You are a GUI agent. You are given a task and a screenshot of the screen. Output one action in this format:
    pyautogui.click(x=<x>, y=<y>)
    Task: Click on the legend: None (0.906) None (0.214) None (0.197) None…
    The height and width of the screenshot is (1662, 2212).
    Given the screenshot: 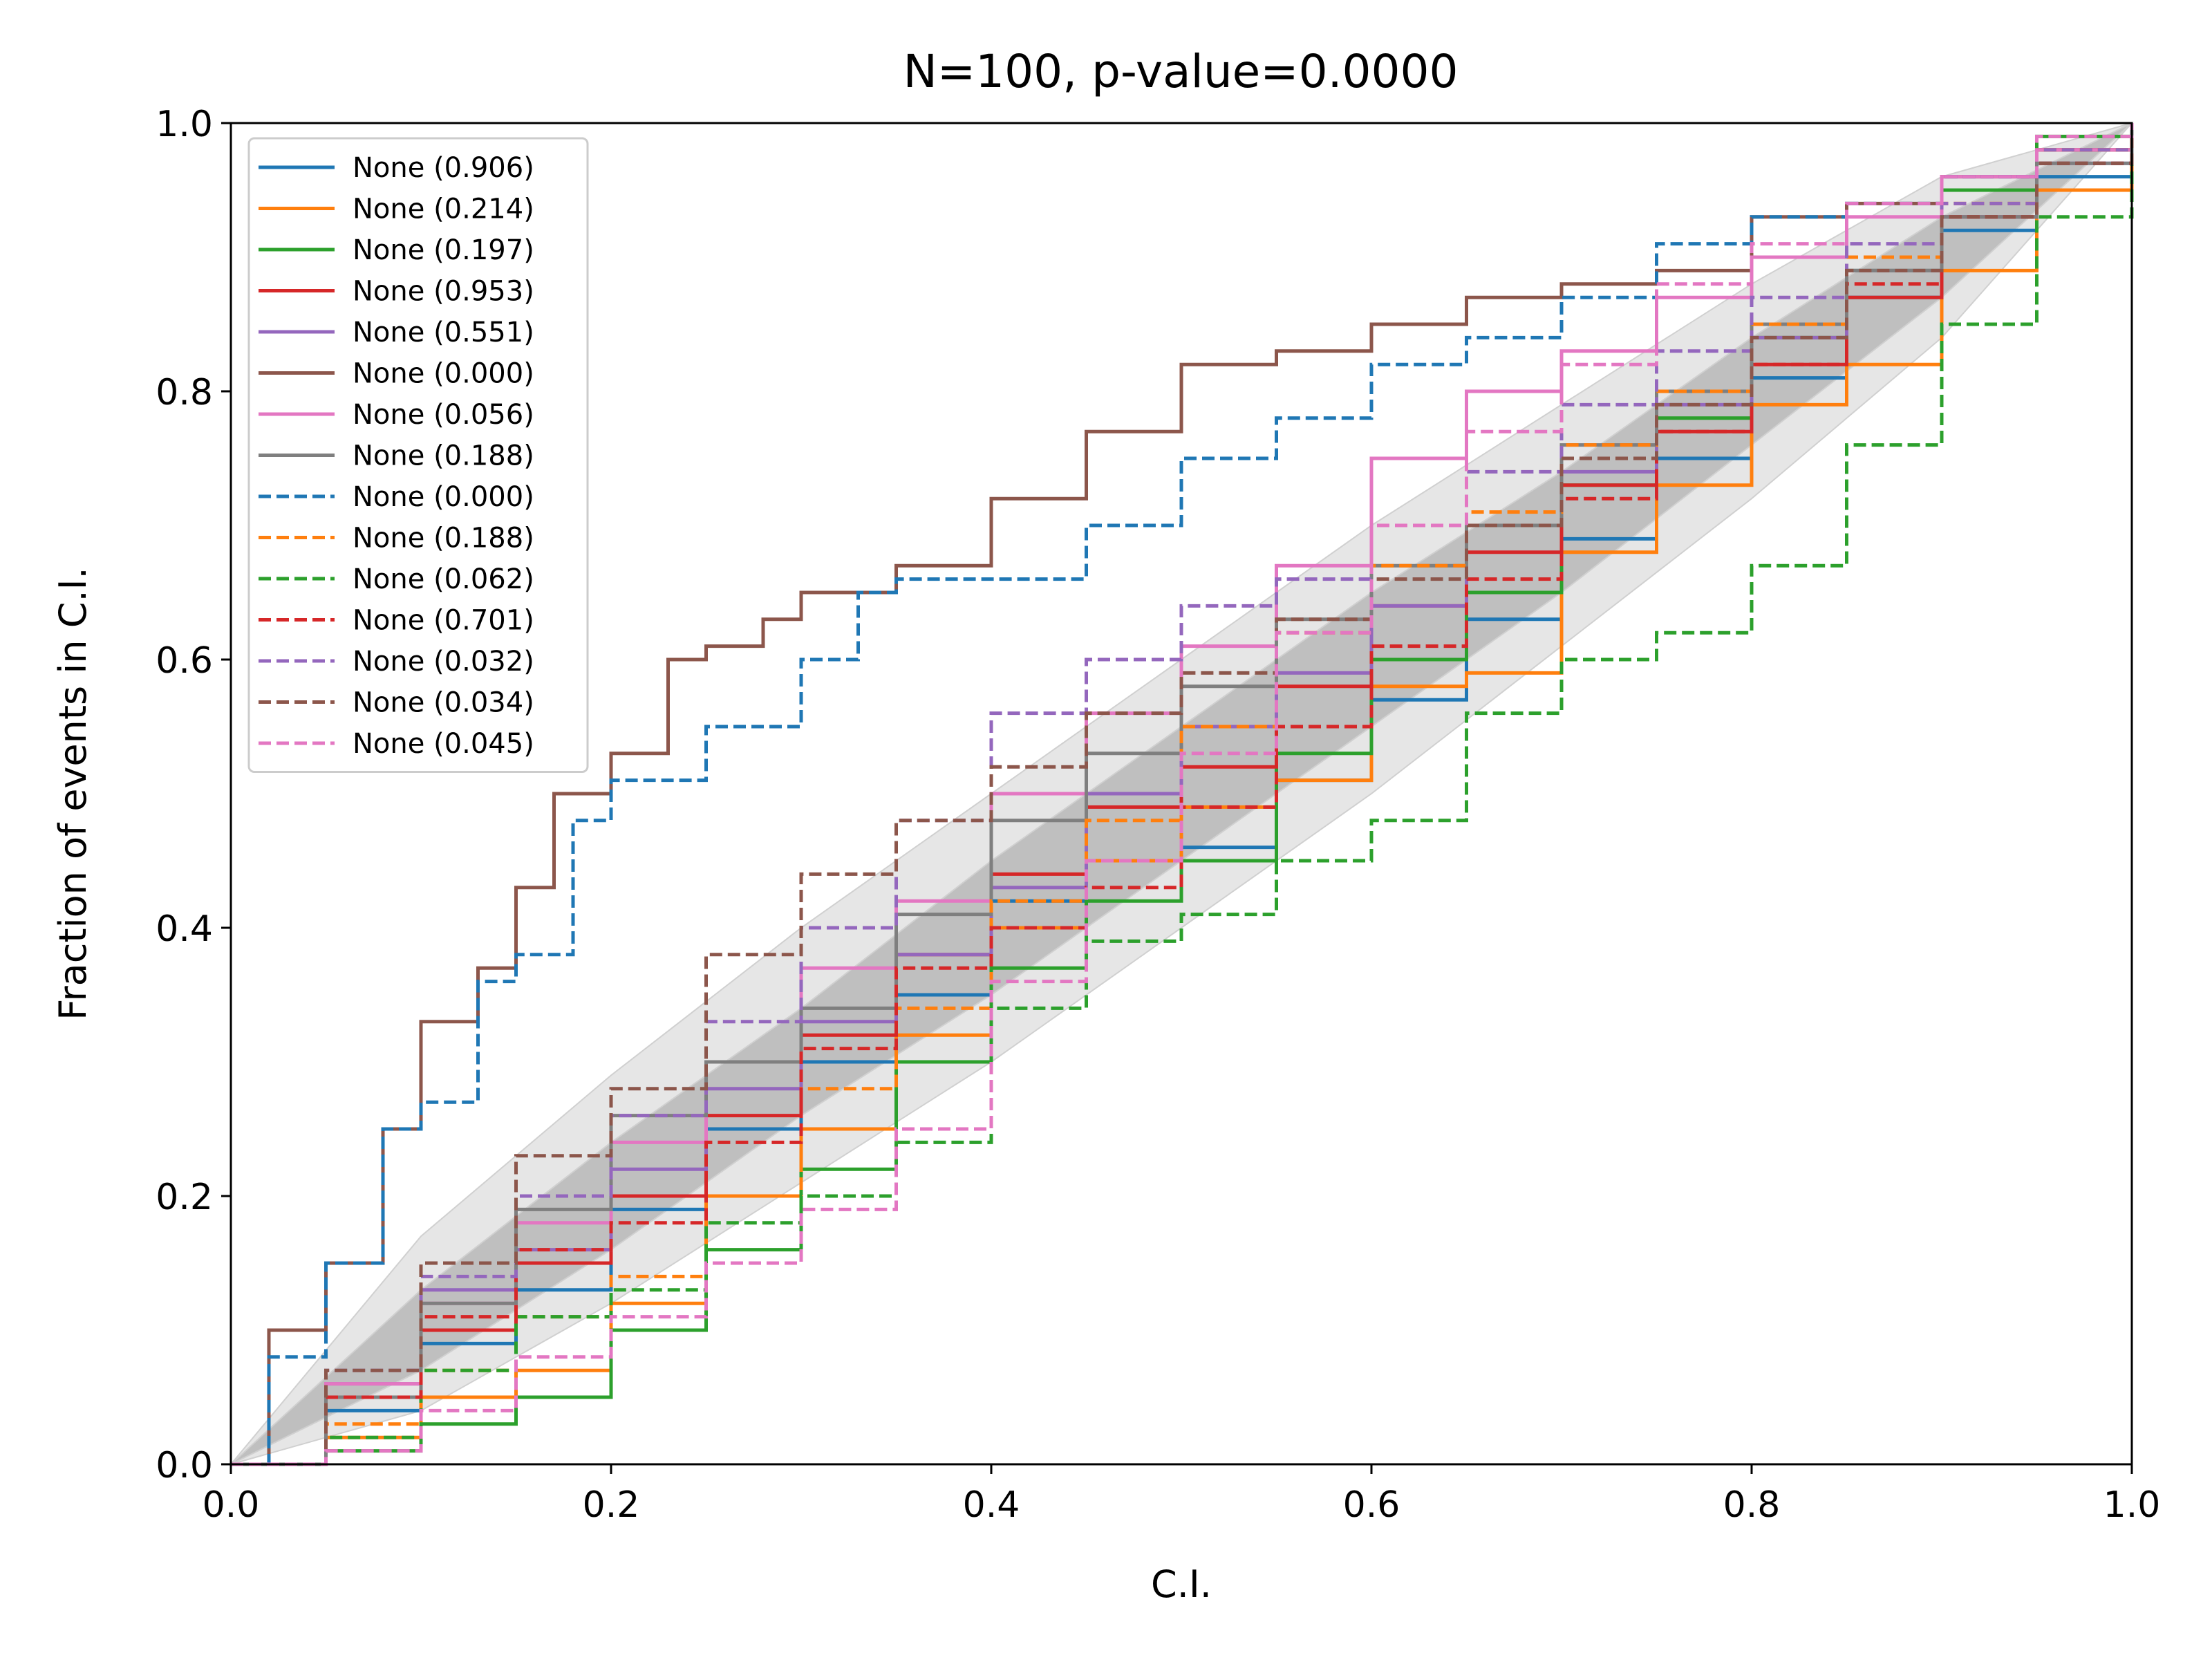 What is the action you would take?
    pyautogui.click(x=418, y=455)
    